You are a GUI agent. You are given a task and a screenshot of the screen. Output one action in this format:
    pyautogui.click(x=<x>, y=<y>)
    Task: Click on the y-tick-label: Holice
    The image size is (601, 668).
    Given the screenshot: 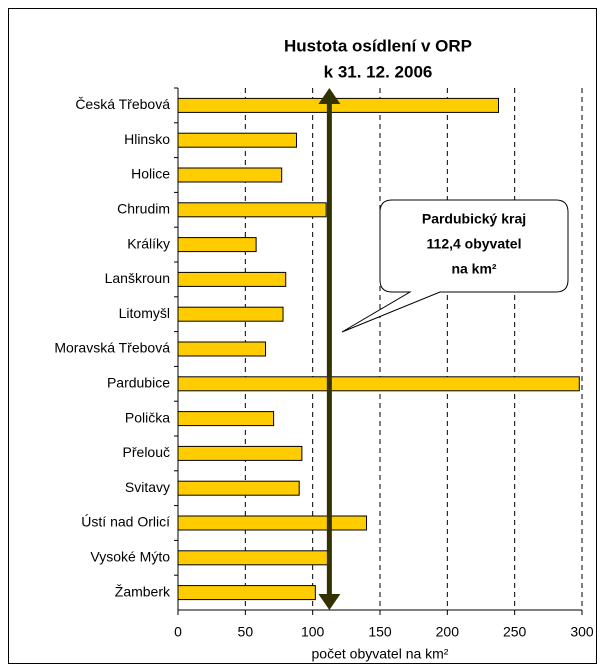 What is the action you would take?
    pyautogui.click(x=150, y=174)
    